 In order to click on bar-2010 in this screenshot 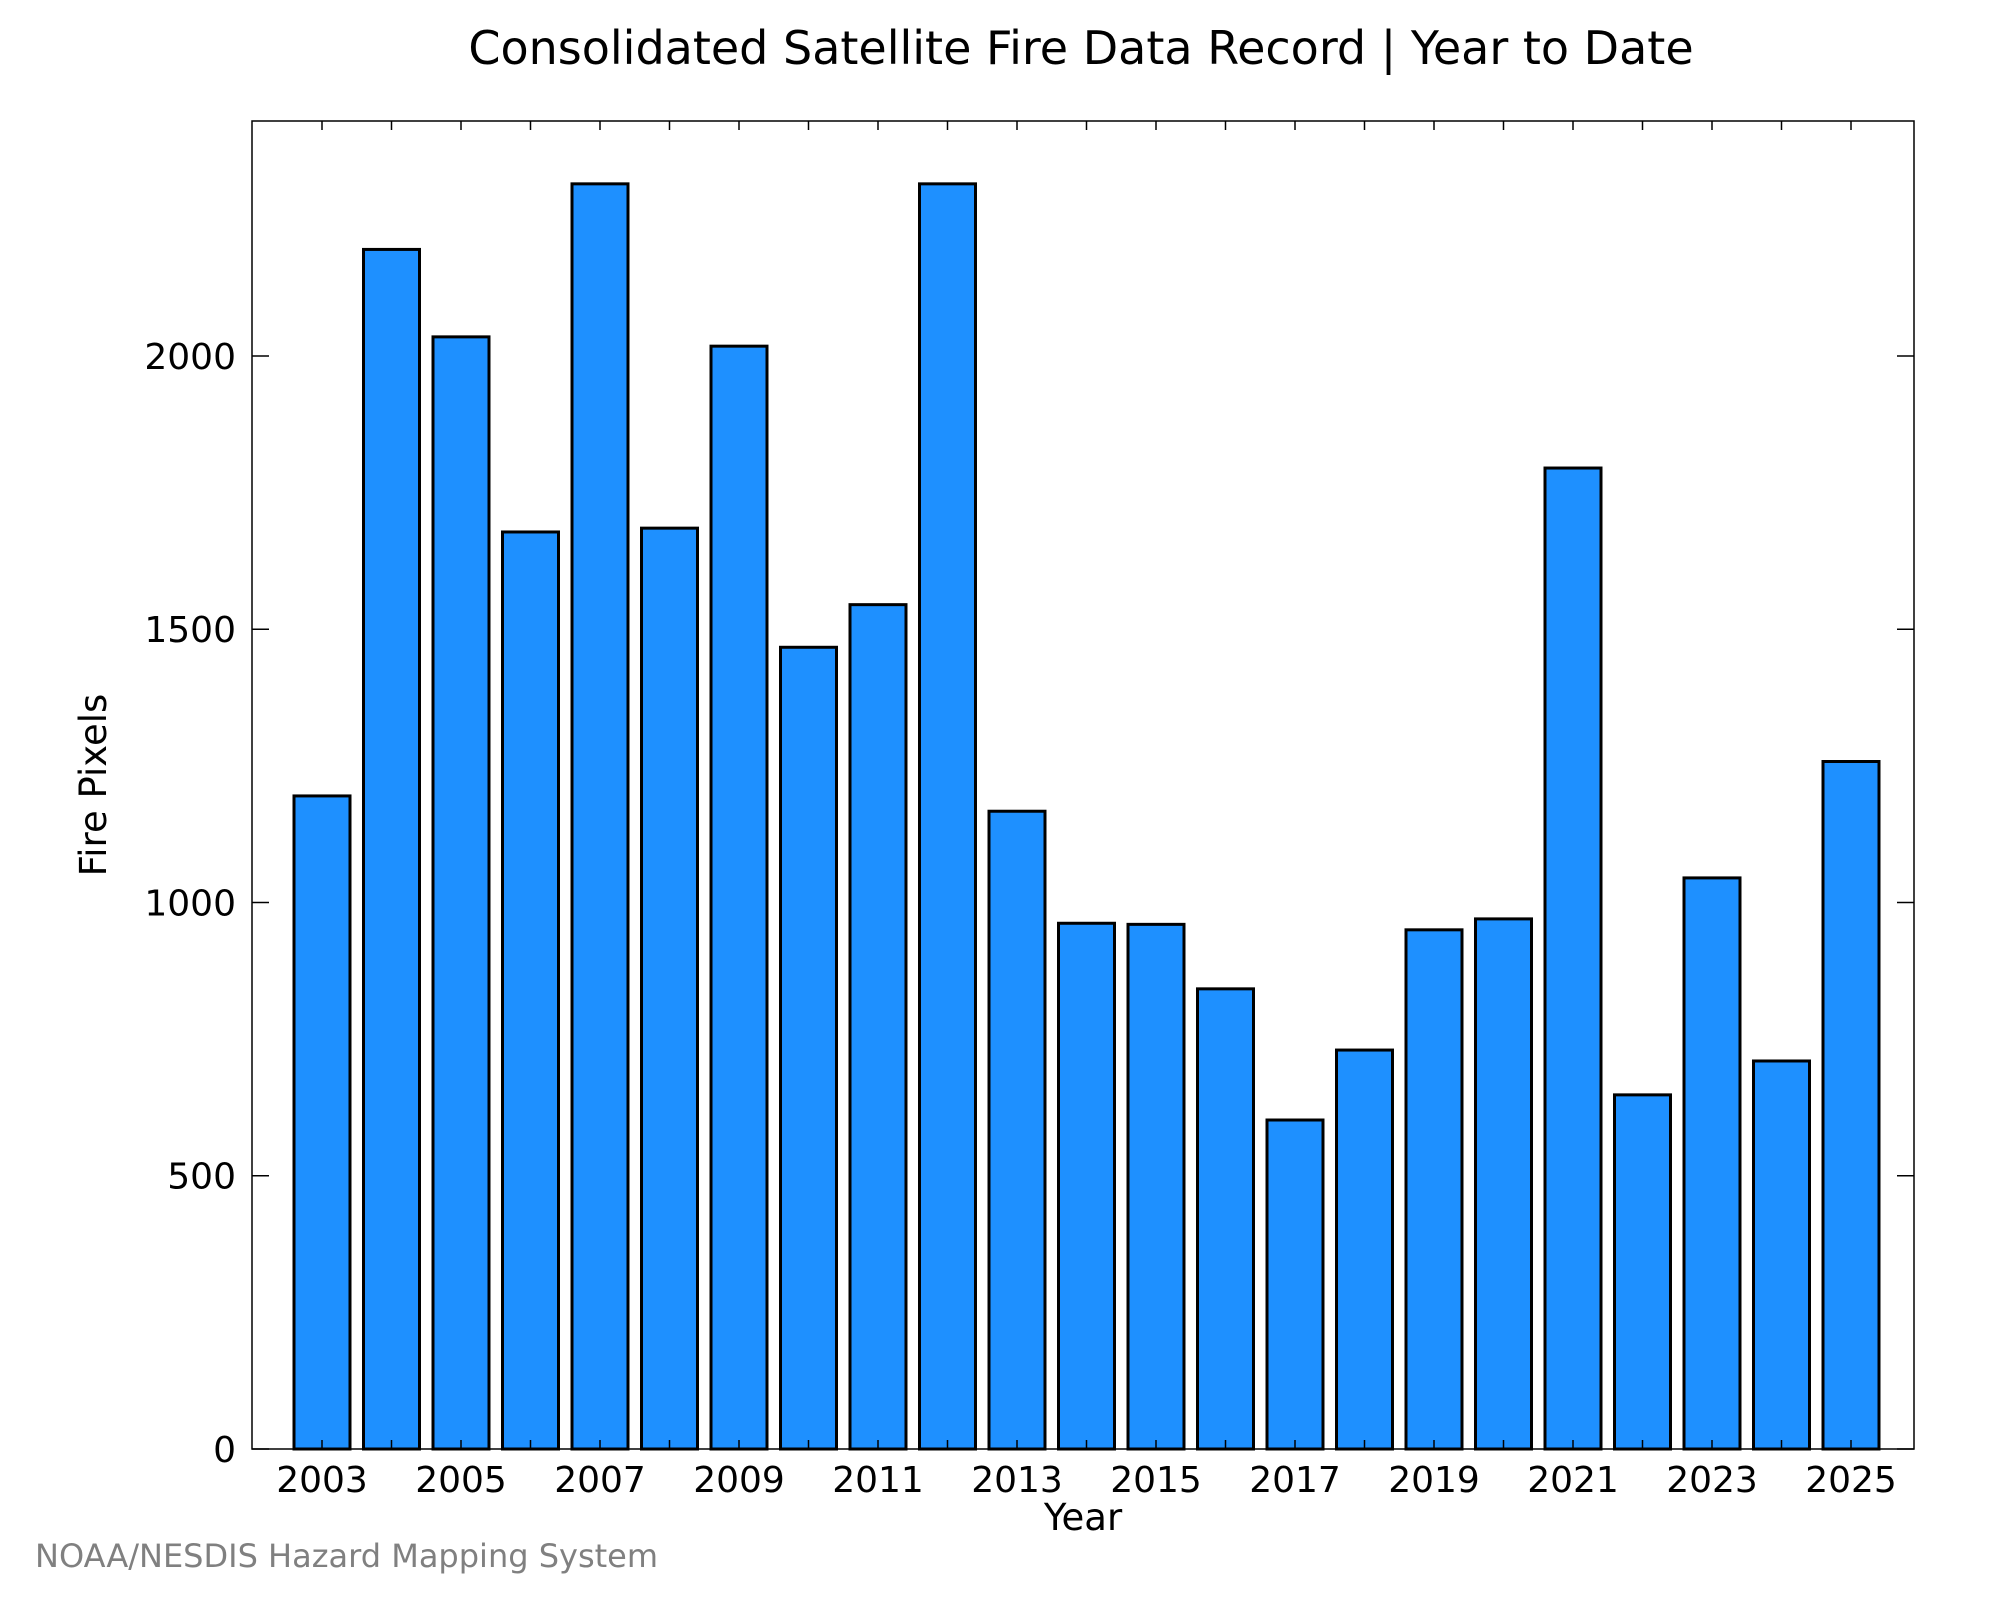, I will do `click(808, 1048)`.